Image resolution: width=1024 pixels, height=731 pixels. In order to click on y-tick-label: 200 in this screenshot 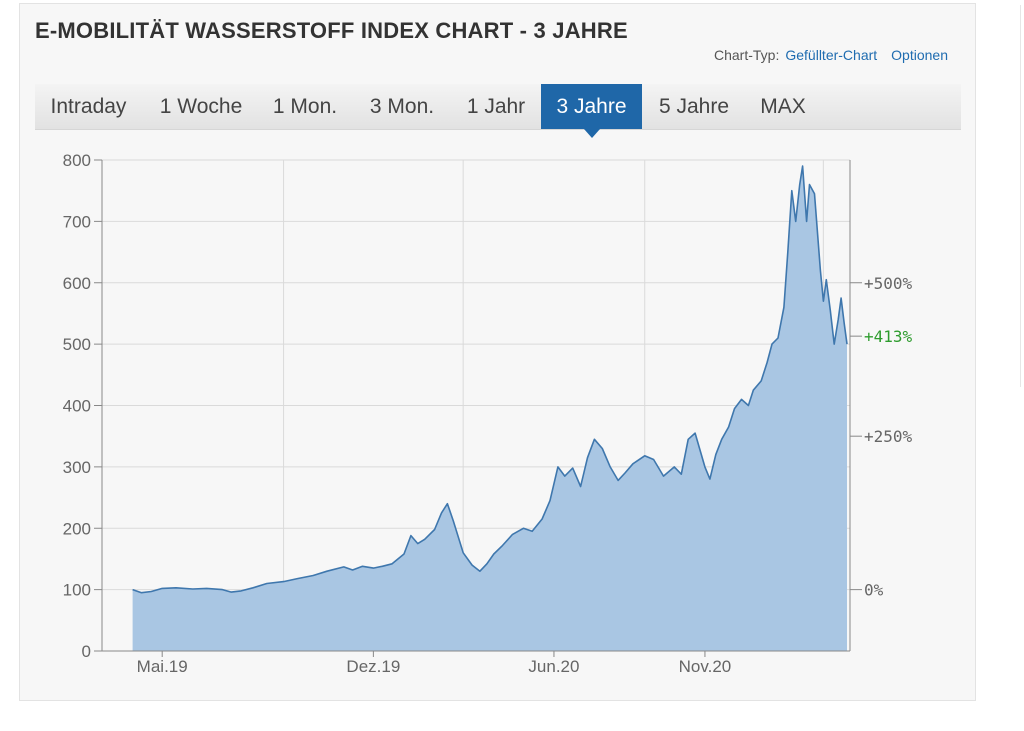, I will do `click(77, 528)`.